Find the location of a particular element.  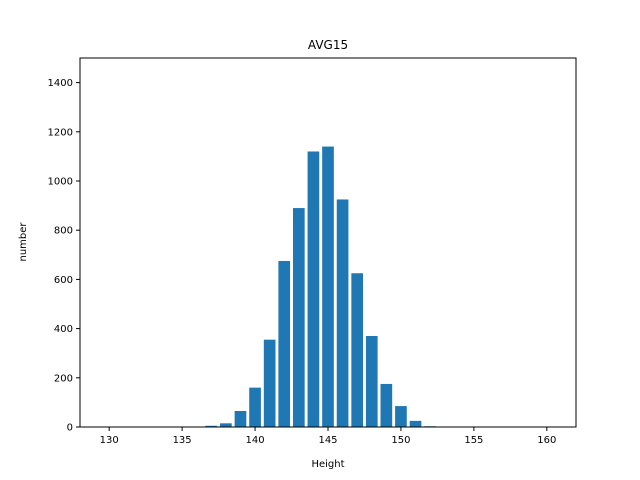

y-axis: 0 200 400 600 800 1000 1200 1400 is located at coordinates (64, 256).